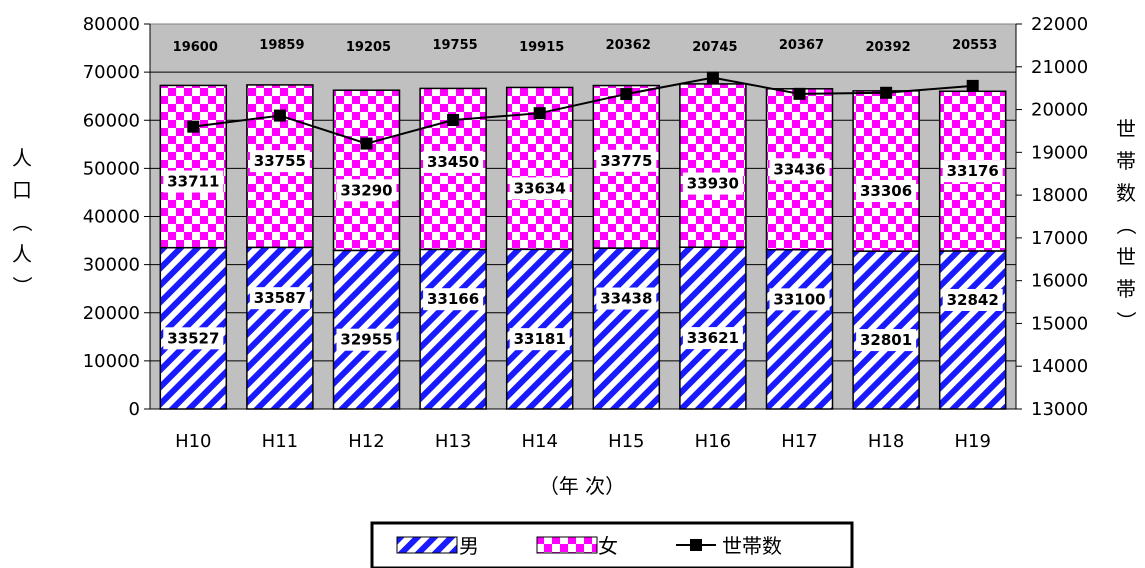 The image size is (1145, 568). What do you see at coordinates (1059, 366) in the screenshot?
I see `y2-tick-label: 14000` at bounding box center [1059, 366].